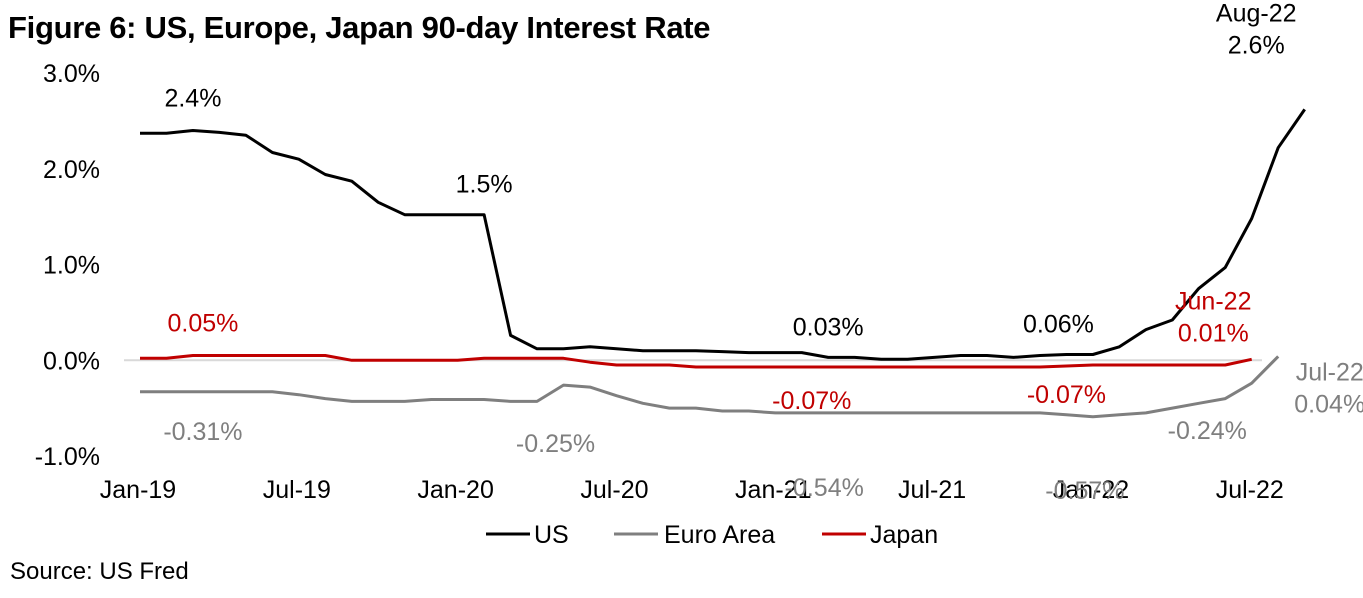  I want to click on legend-label-us: US, so click(551, 535).